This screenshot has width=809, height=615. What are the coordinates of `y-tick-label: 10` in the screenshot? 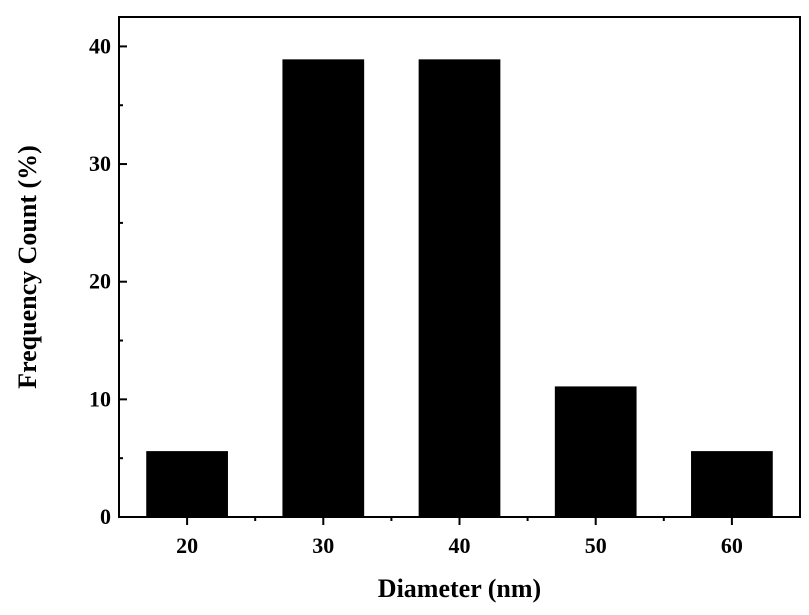 It's located at (100, 398).